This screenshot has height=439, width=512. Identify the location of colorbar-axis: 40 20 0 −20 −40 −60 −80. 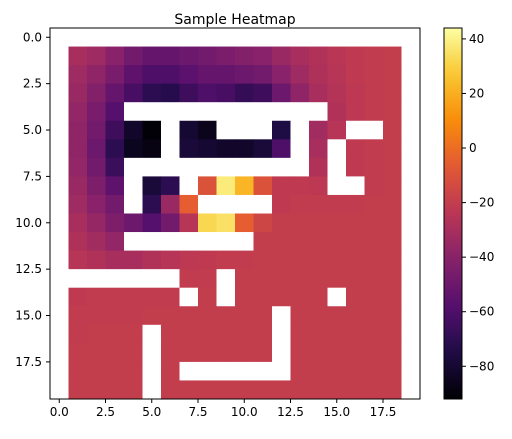
(478, 202).